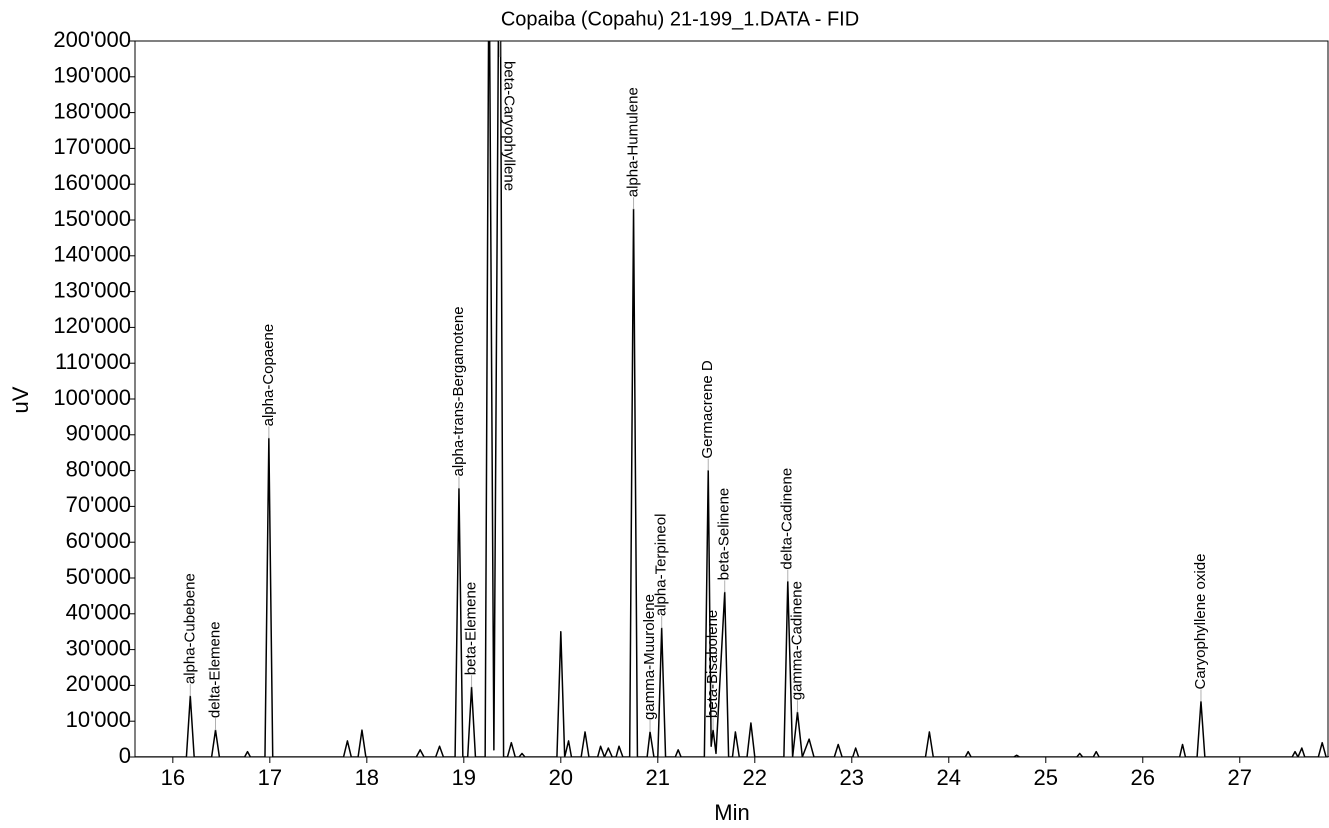  Describe the element at coordinates (1143, 777) in the screenshot. I see `x-tick-label: 26` at that location.